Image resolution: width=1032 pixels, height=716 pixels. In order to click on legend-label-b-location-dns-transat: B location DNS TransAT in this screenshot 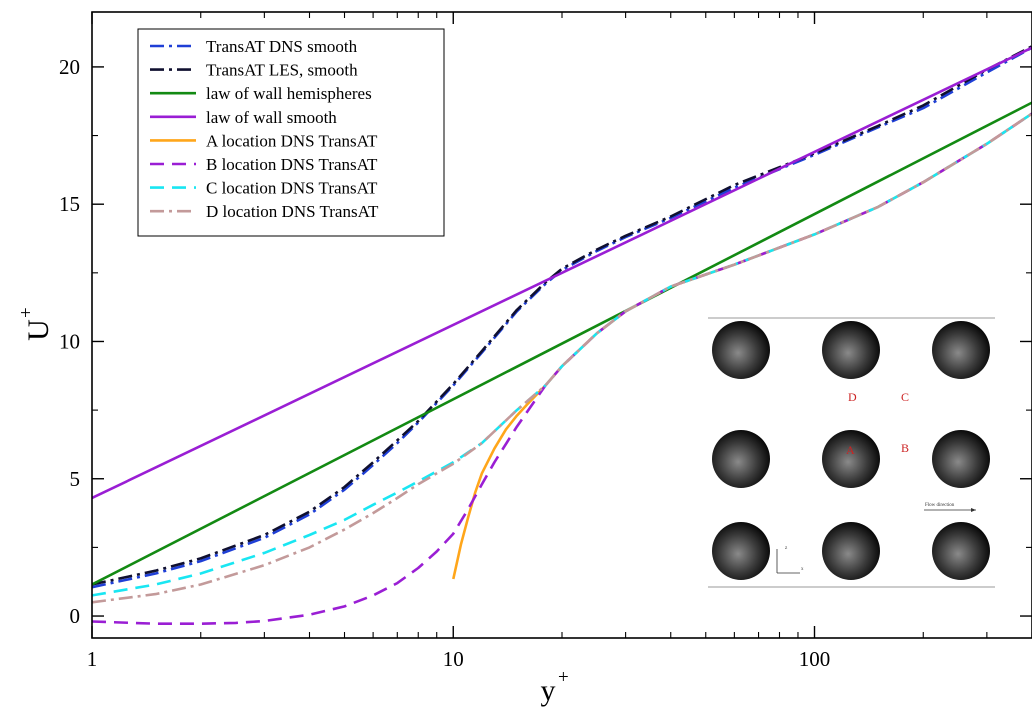, I will do `click(292, 164)`.